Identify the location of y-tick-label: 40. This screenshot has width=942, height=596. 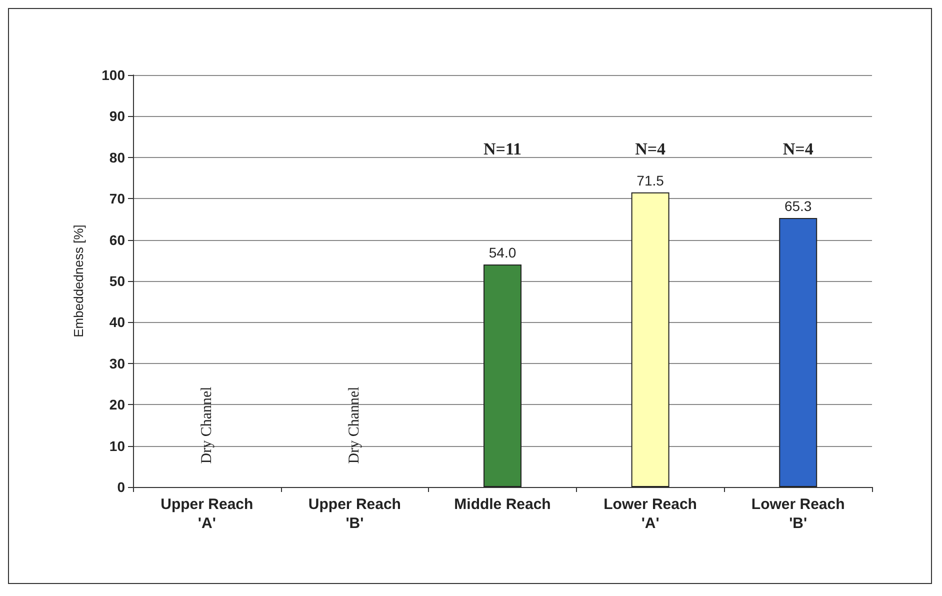
(117, 322).